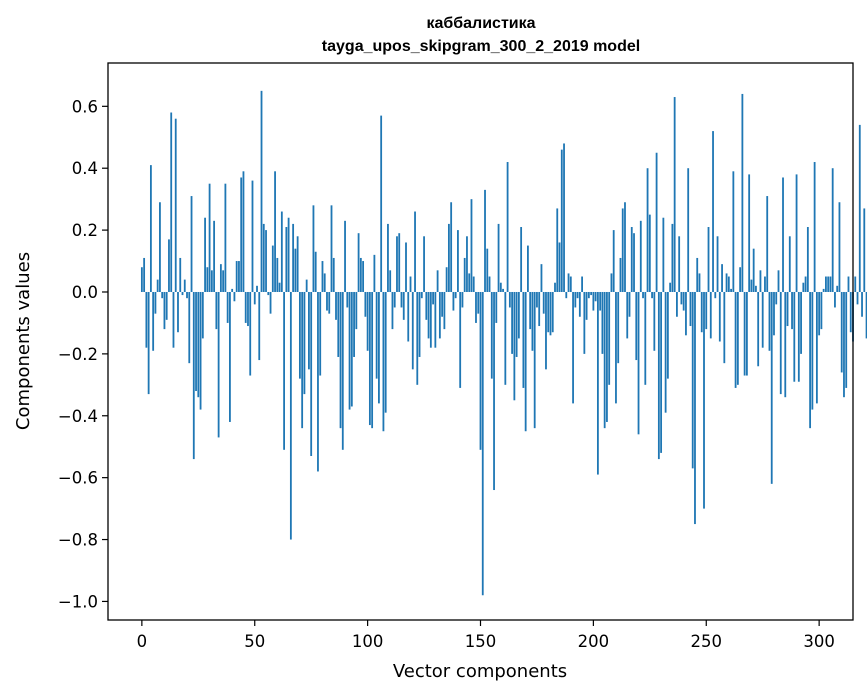 This screenshot has height=696, width=867. What do you see at coordinates (481, 641) in the screenshot?
I see `x-tick-label: 150` at bounding box center [481, 641].